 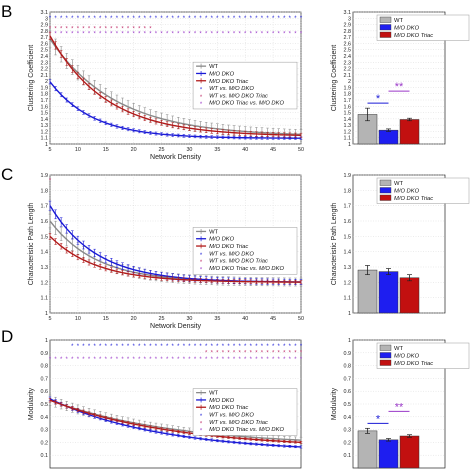 I want to click on y-tick-label: 2.9, so click(x=45, y=26).